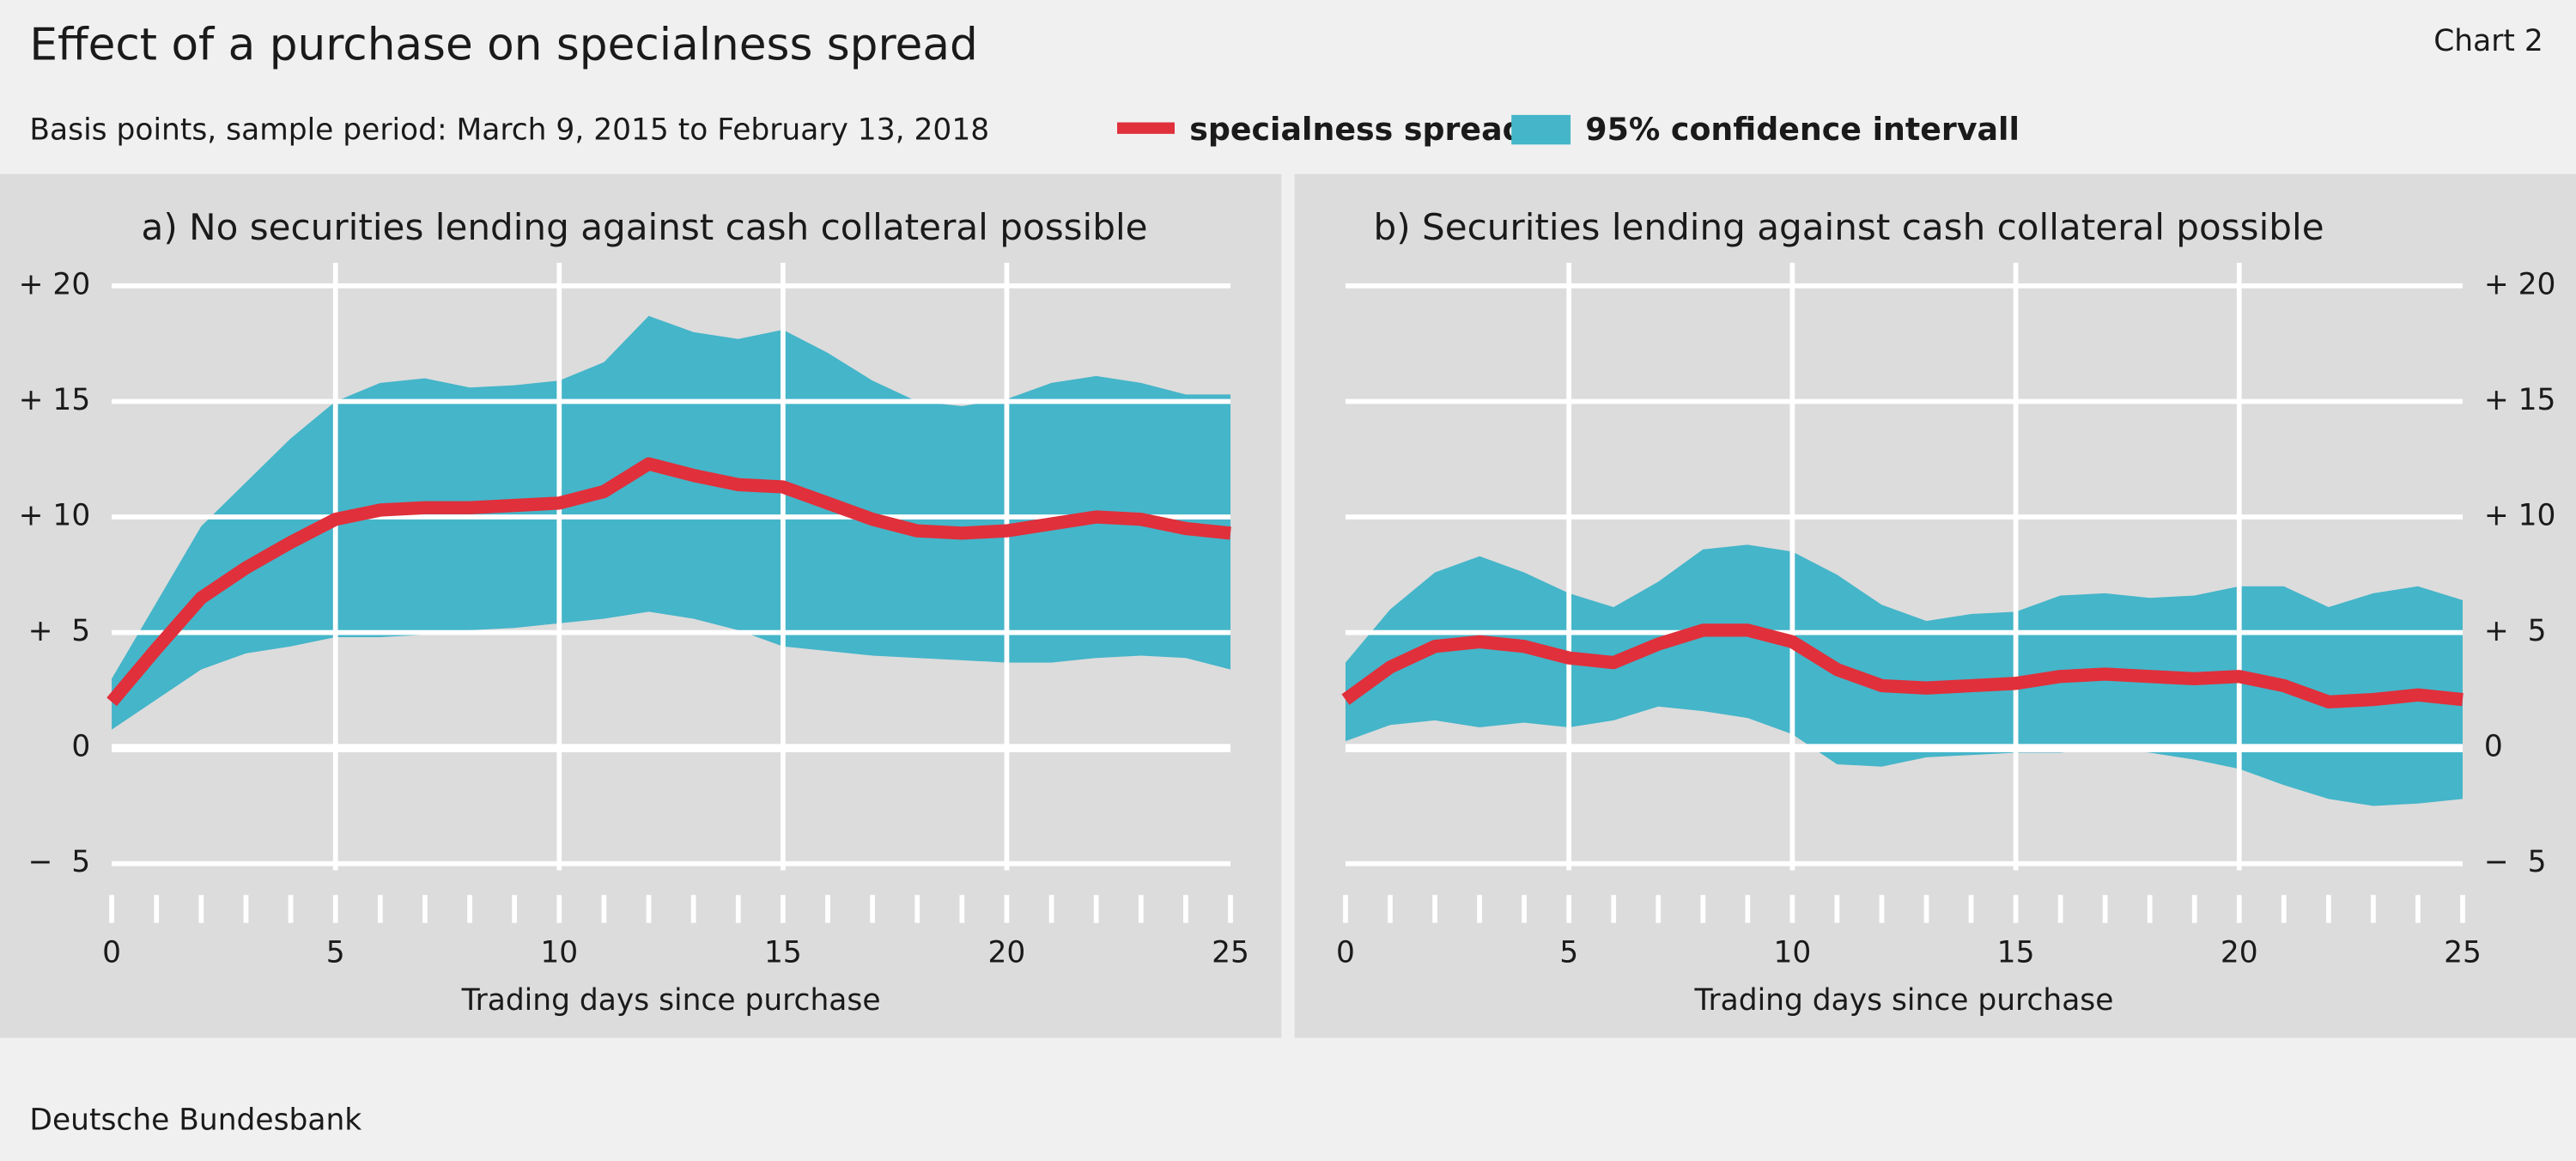  I want to click on chart-label: Chart 2, so click(2488, 41).